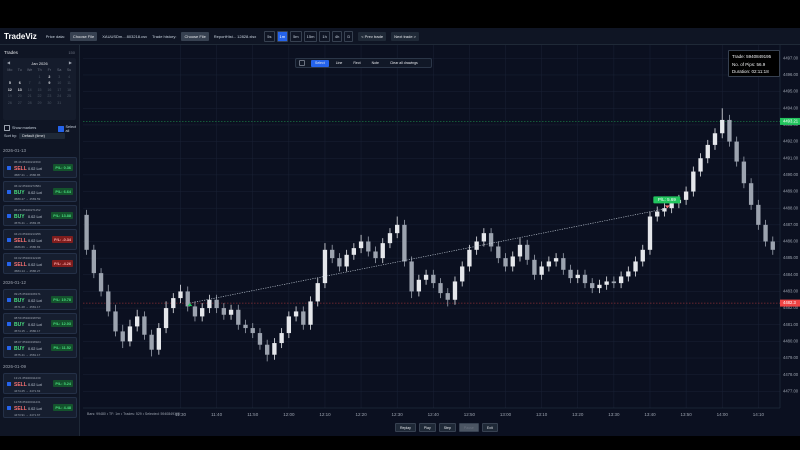 The image size is (800, 450). I want to click on trade-pl: P/L: 19.78, so click(62, 299).